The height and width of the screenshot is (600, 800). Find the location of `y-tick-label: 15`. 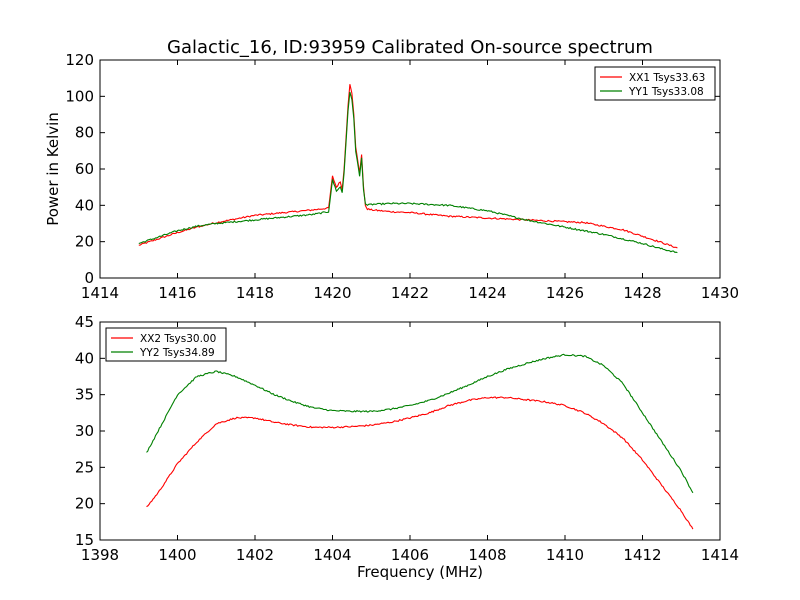

y-tick-label: 15 is located at coordinates (84, 540).